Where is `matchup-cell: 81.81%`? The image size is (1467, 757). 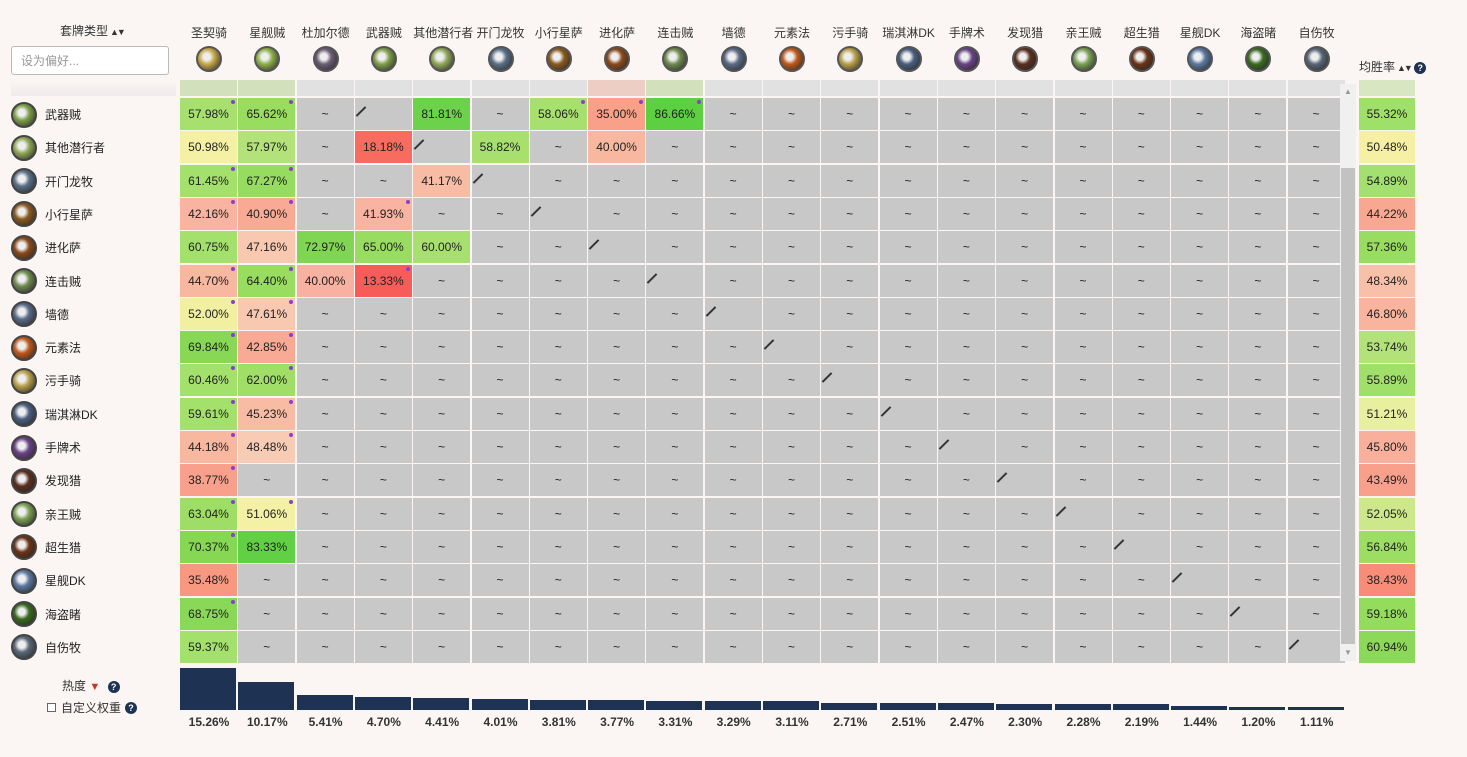
matchup-cell: 81.81% is located at coordinates (442, 114).